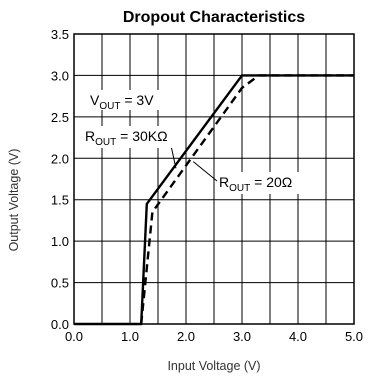 The width and height of the screenshot is (369, 379). What do you see at coordinates (141, 136) in the screenshot?
I see `annotation-rout-solid-rest: = 30KΩ` at bounding box center [141, 136].